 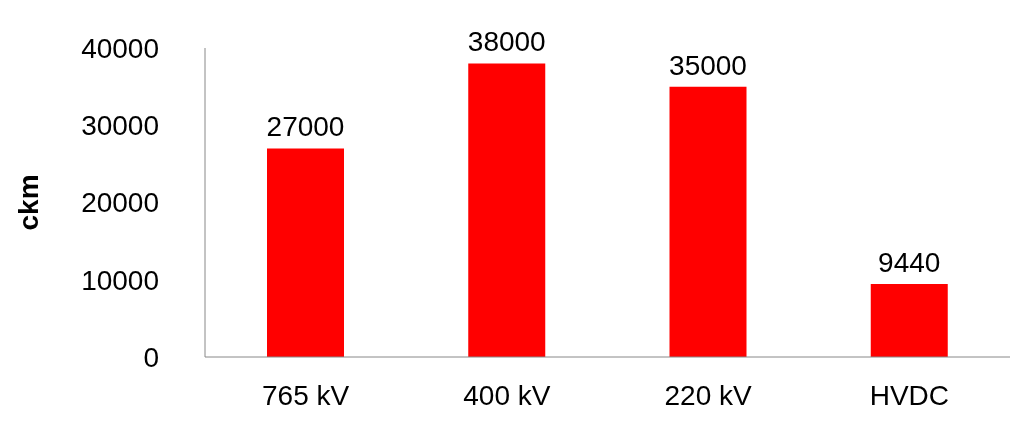 What do you see at coordinates (708, 65) in the screenshot?
I see `data-label: 35000` at bounding box center [708, 65].